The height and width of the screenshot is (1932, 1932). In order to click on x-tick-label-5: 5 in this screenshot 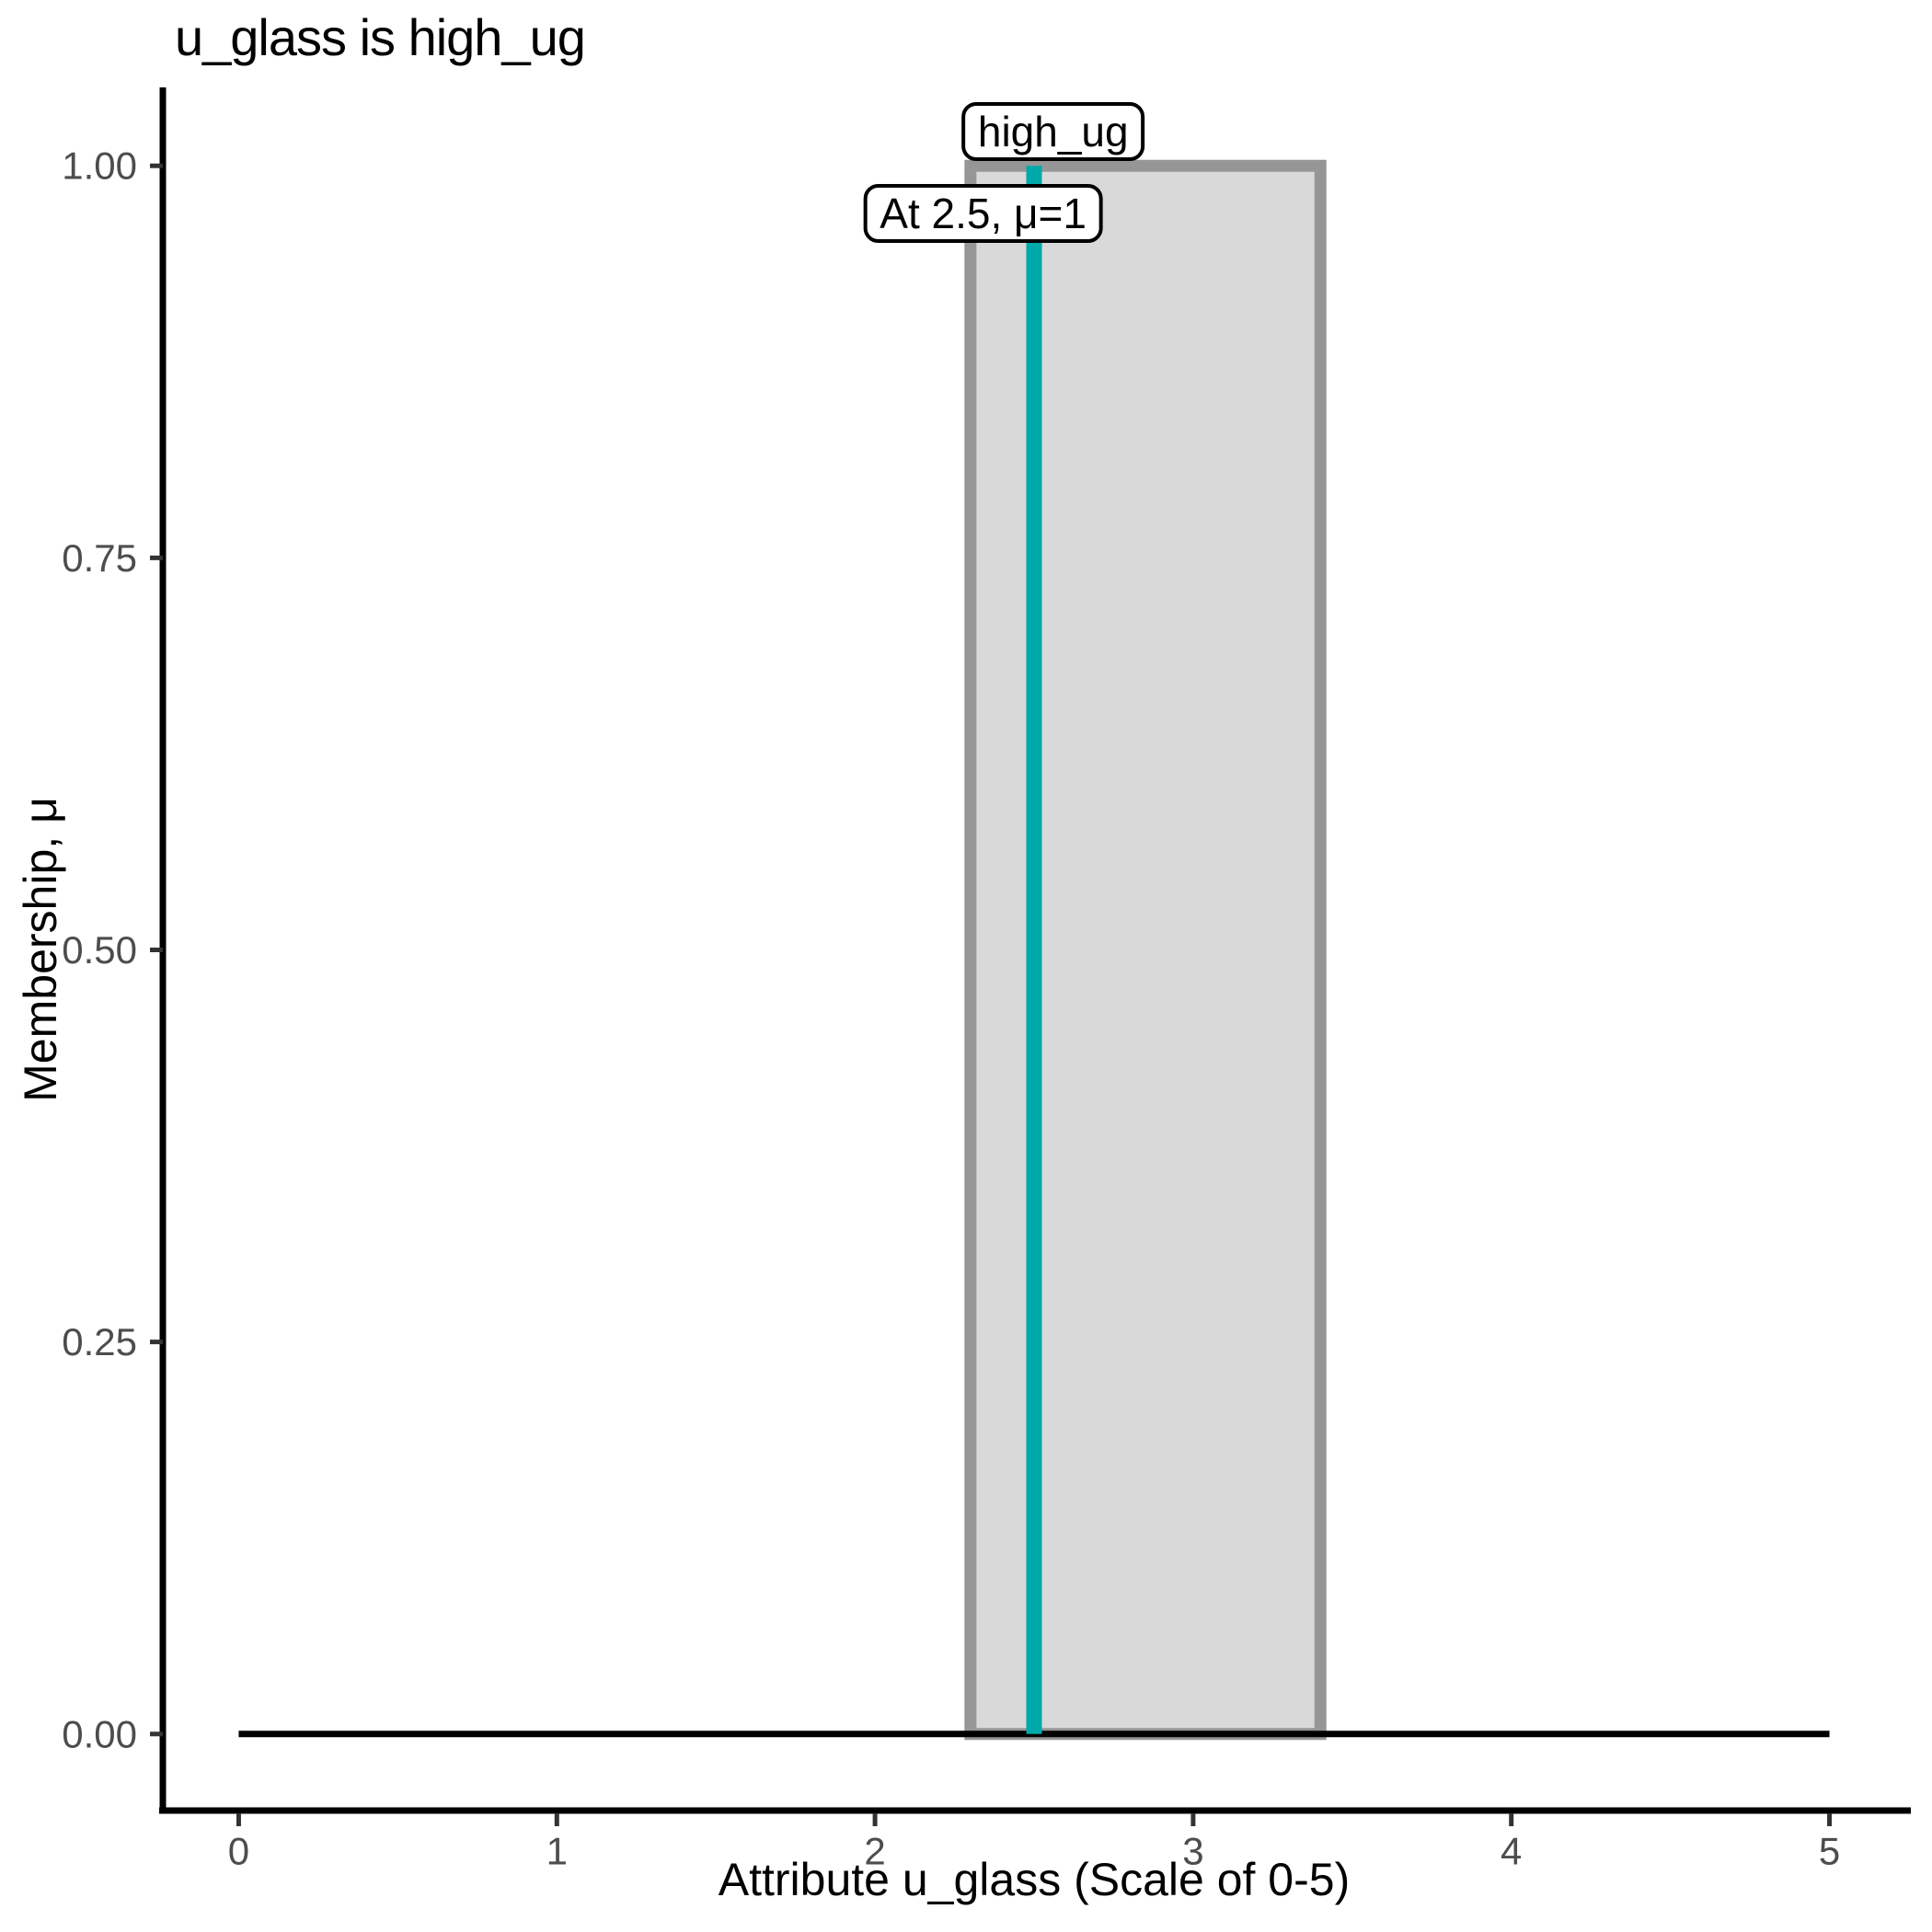, I will do `click(1829, 1851)`.